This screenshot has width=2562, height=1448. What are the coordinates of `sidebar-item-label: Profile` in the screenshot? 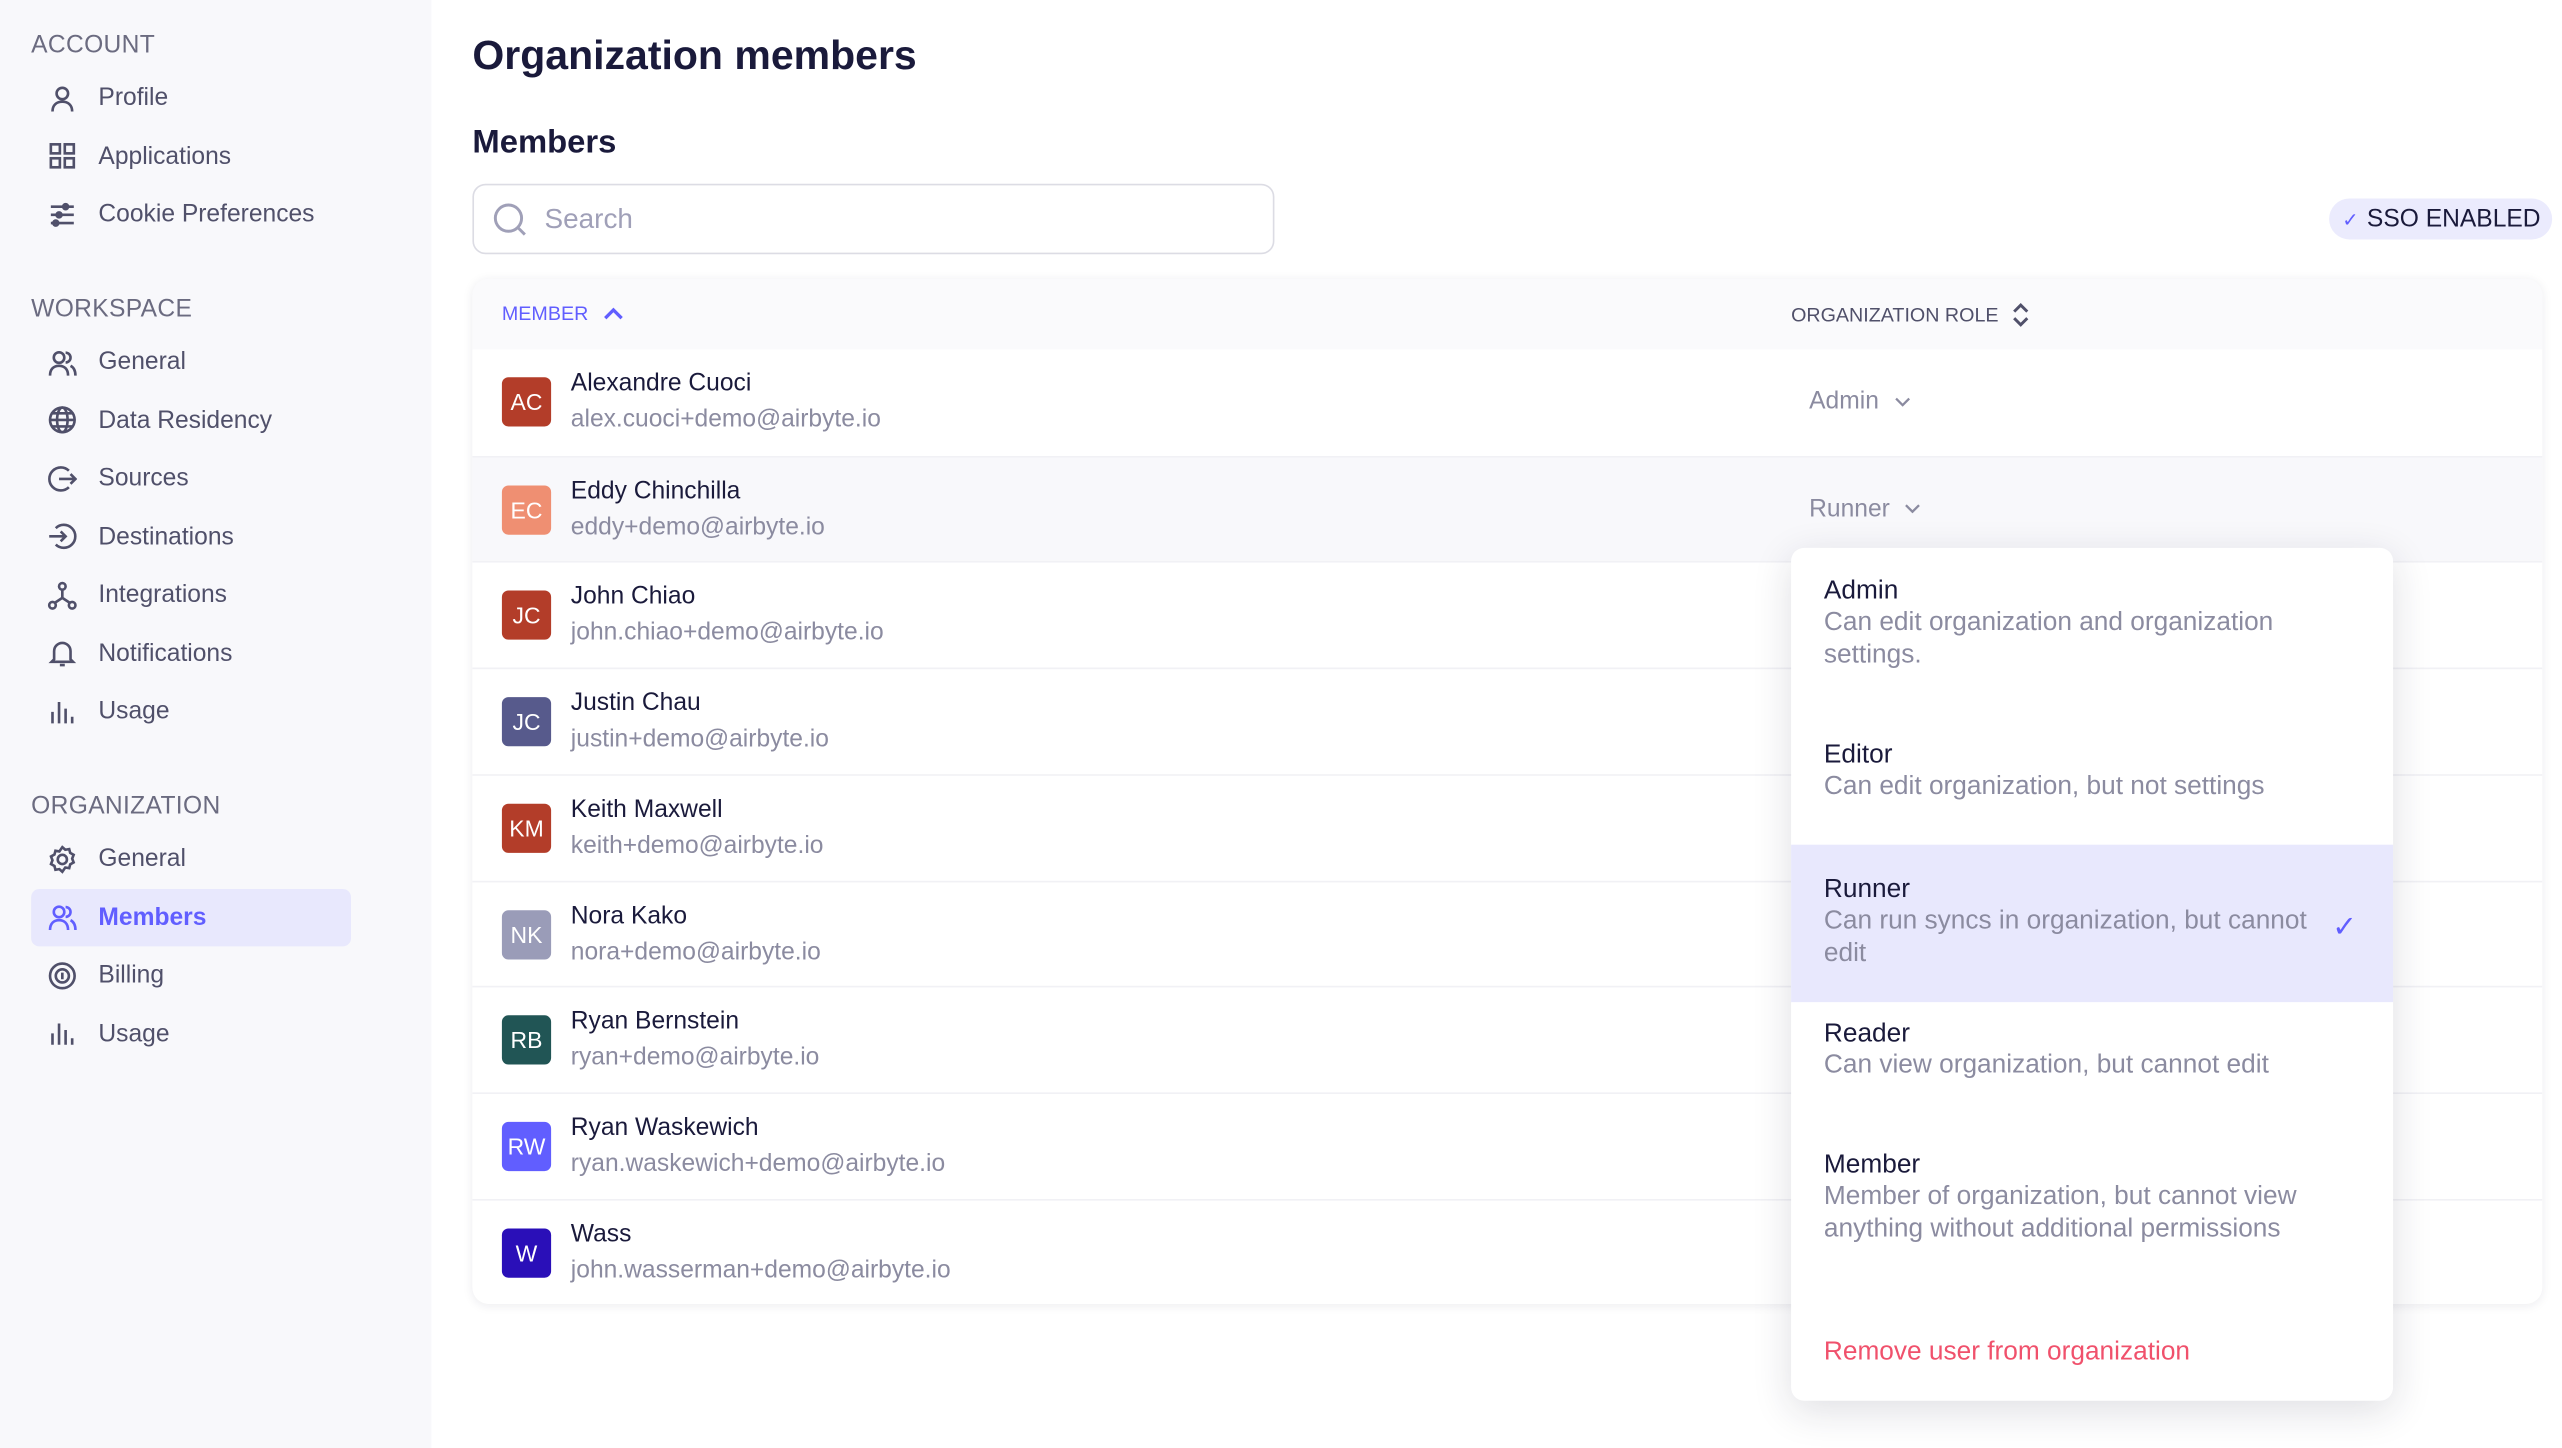 It's located at (133, 97).